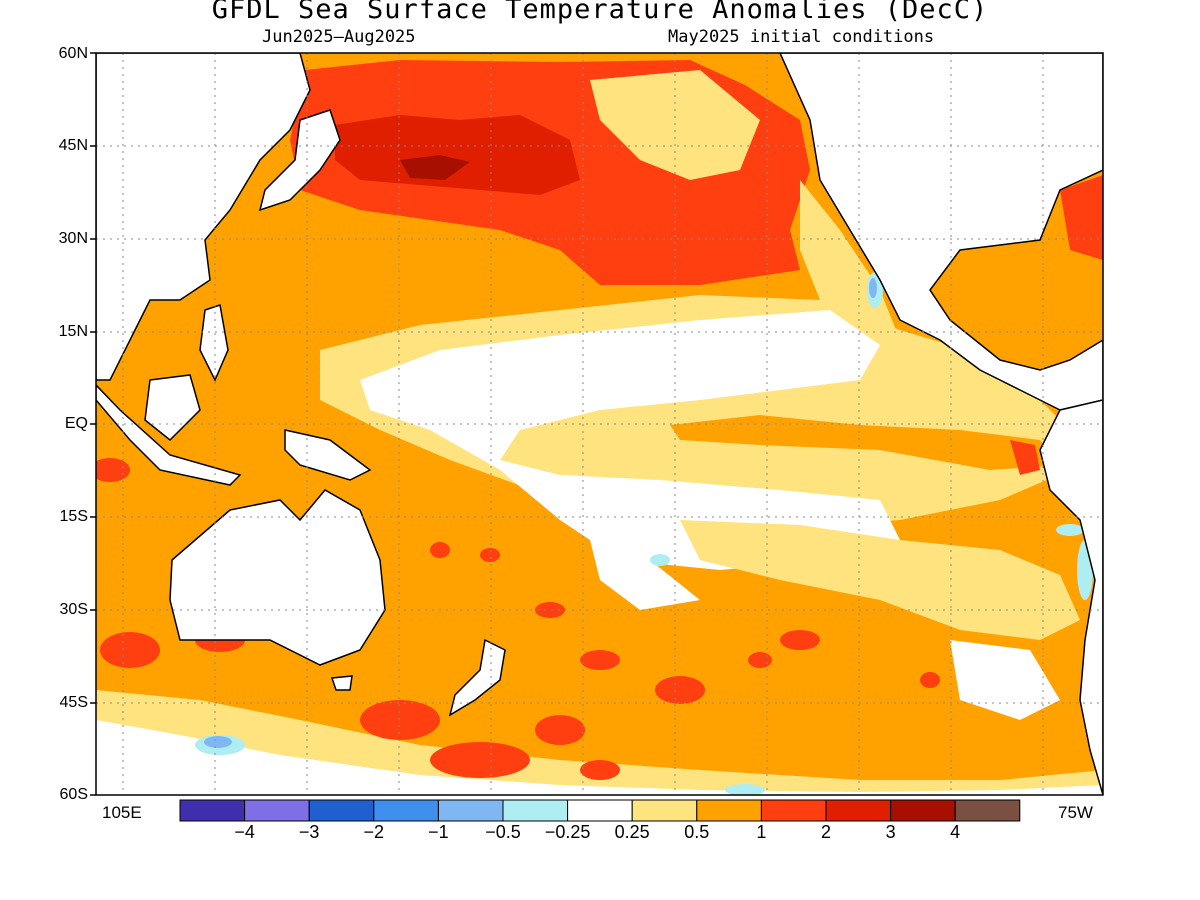 The image size is (1200, 900). What do you see at coordinates (503, 832) in the screenshot?
I see `colorbar-label-4: −0.5` at bounding box center [503, 832].